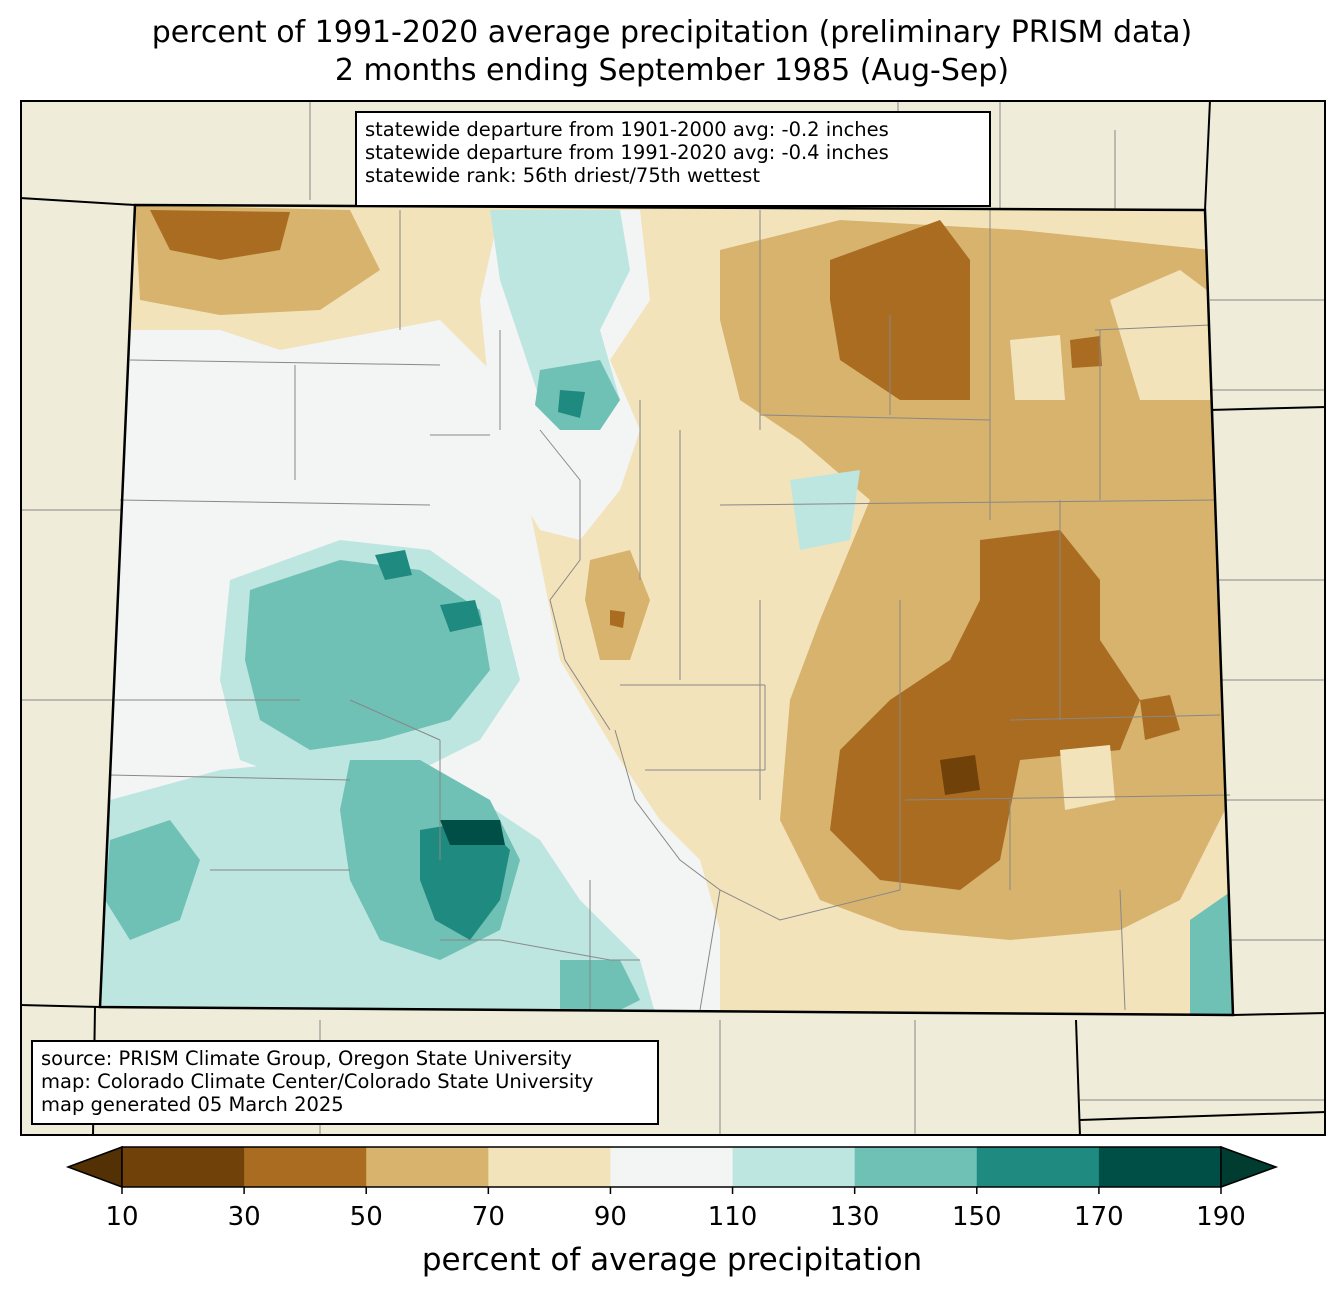 This screenshot has height=1299, width=1344. What do you see at coordinates (122, 1217) in the screenshot?
I see `colorbar-tick-label: 10` at bounding box center [122, 1217].